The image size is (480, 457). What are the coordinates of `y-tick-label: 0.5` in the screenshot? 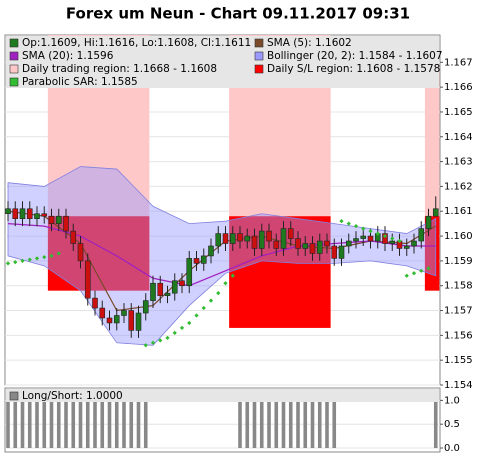 It's located at (452, 424).